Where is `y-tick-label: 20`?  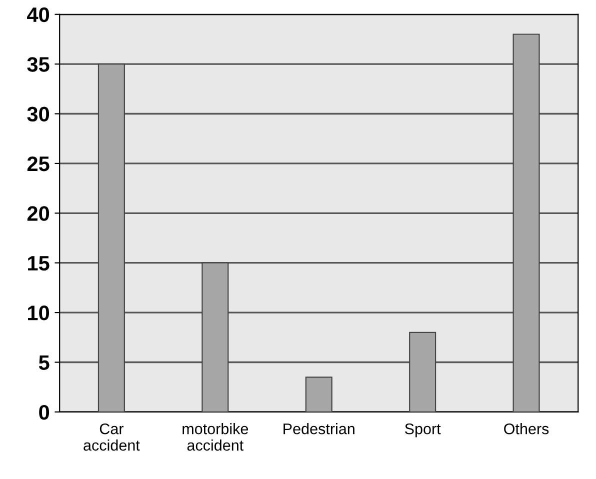 y-tick-label: 20 is located at coordinates (38, 213).